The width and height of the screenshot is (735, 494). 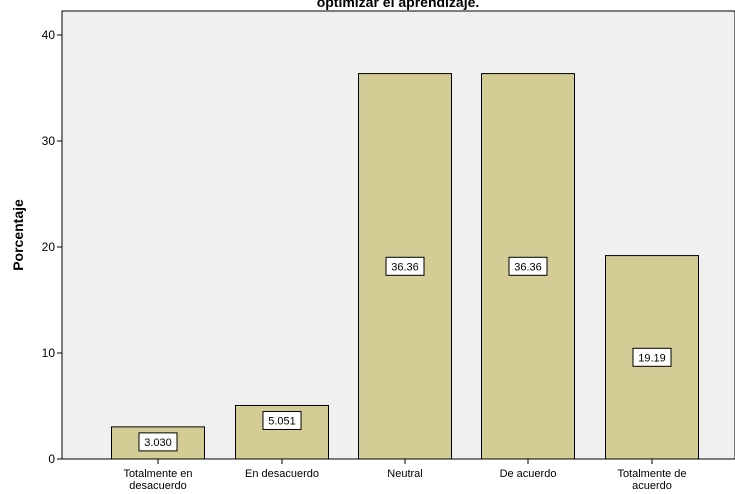 What do you see at coordinates (49, 141) in the screenshot?
I see `y-tick-label: 30` at bounding box center [49, 141].